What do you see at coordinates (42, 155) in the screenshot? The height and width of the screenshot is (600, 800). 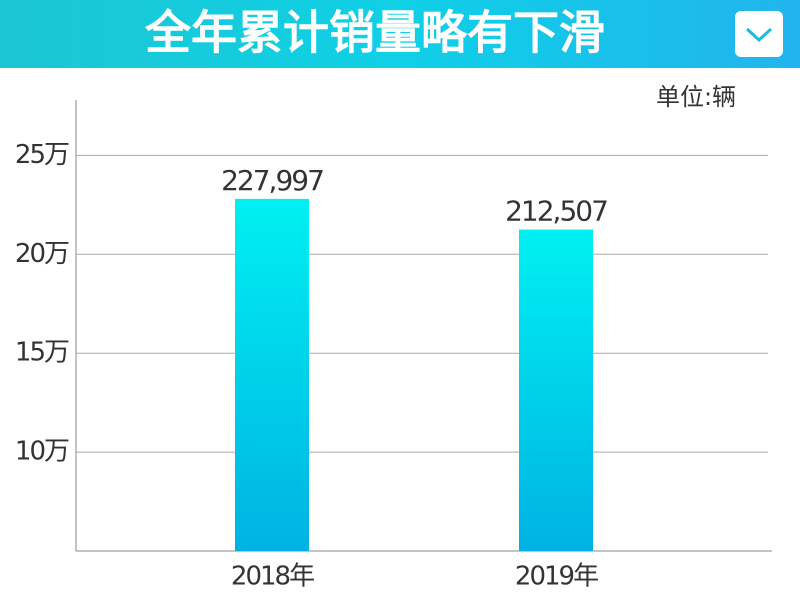 I see `y-tick-label: 25万` at bounding box center [42, 155].